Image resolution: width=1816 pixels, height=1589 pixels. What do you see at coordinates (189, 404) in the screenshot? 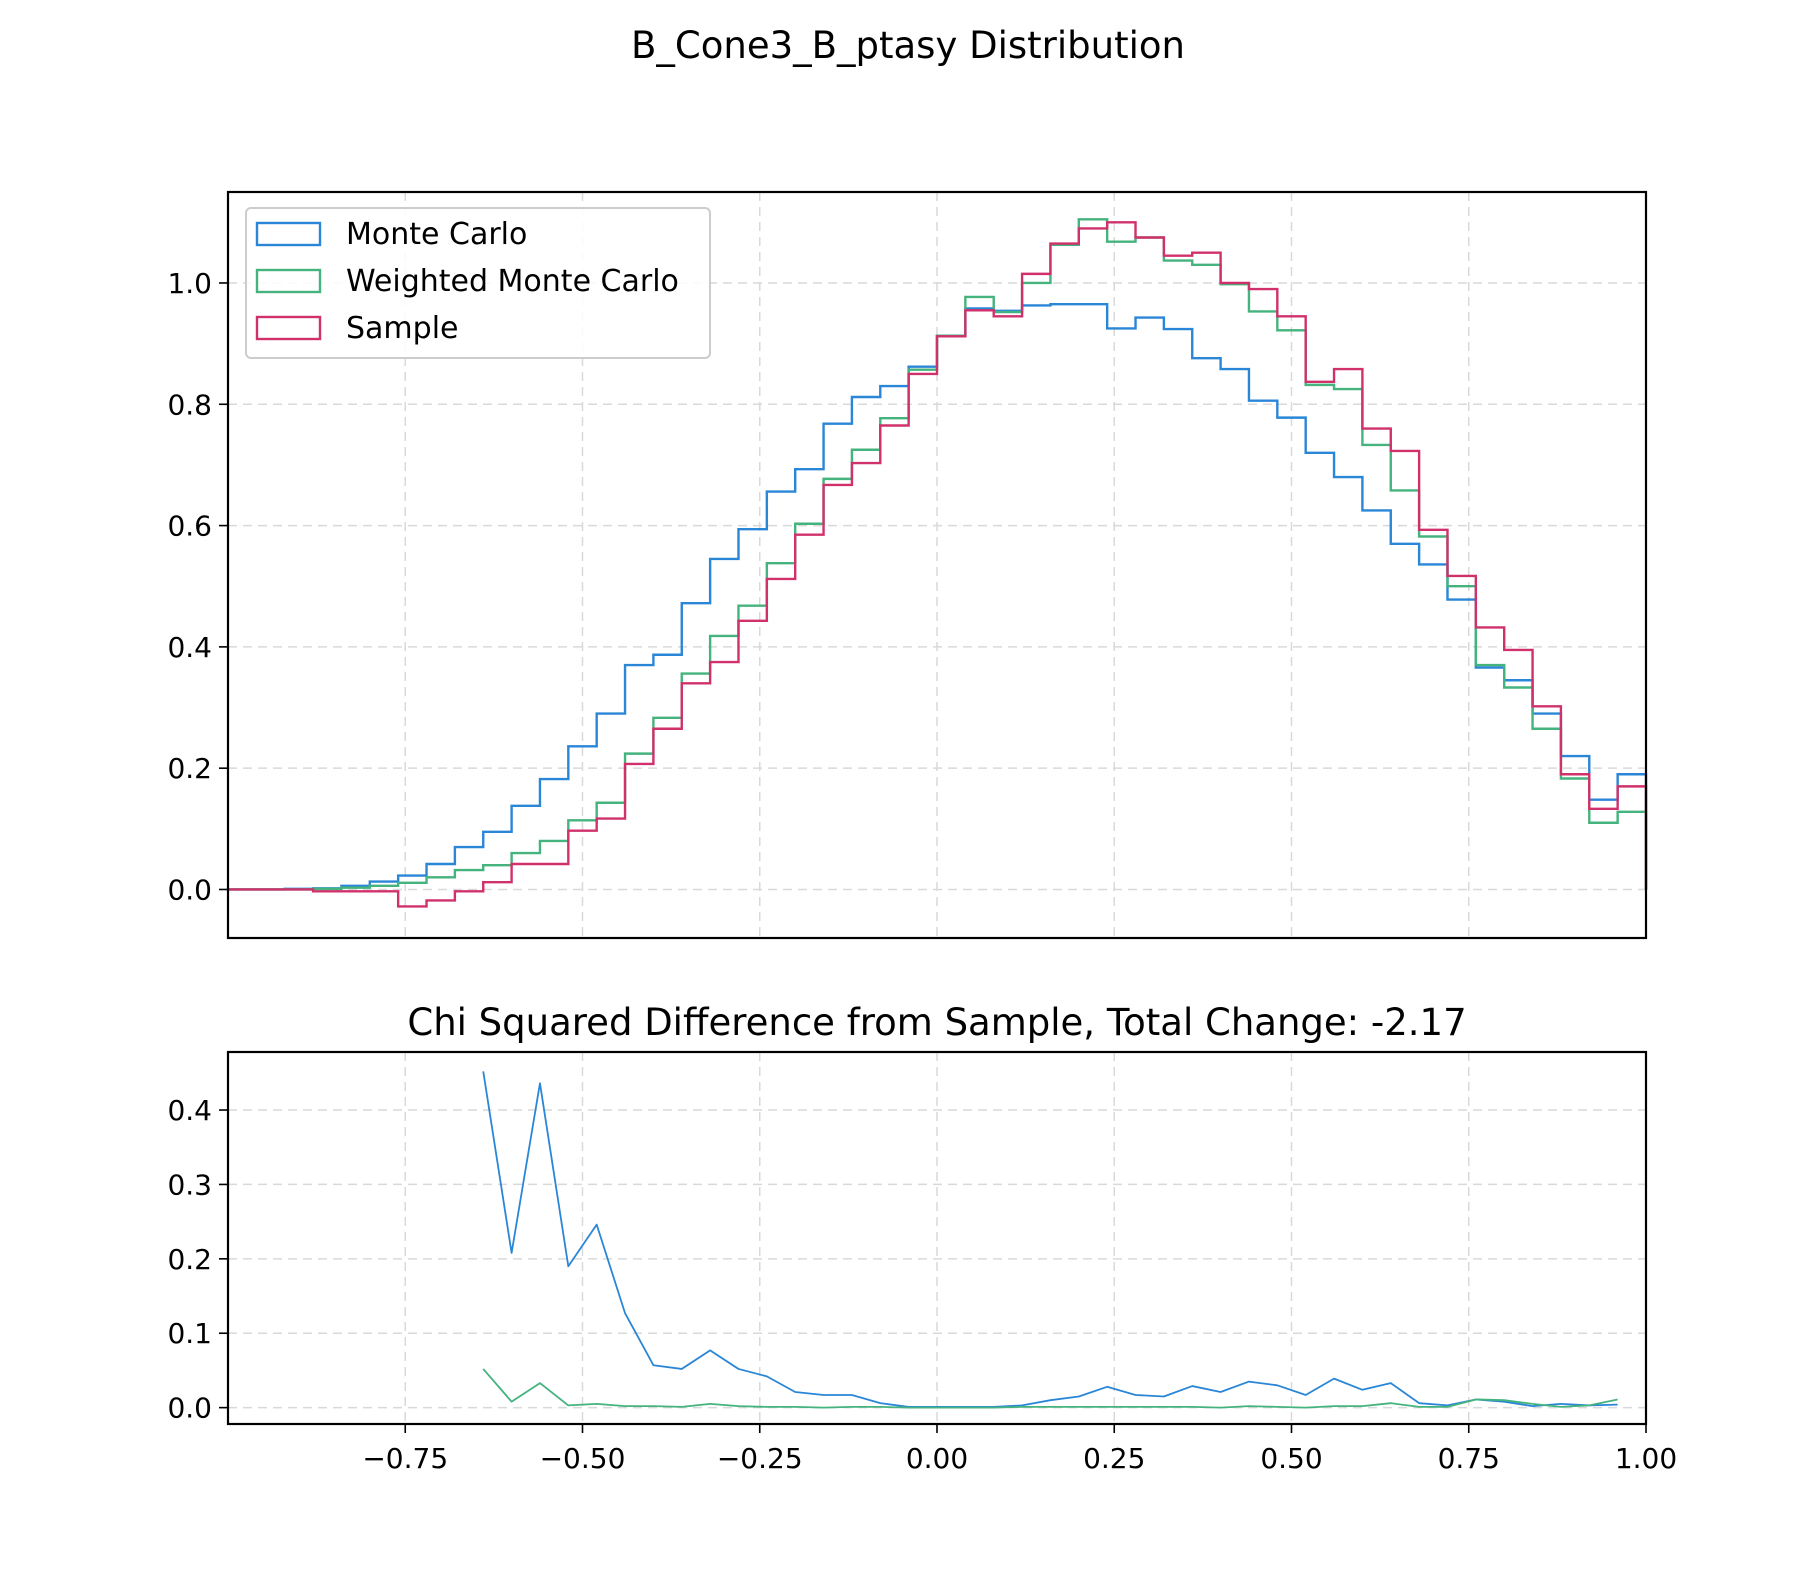
I see `top-ytick-label: 0.8` at bounding box center [189, 404].